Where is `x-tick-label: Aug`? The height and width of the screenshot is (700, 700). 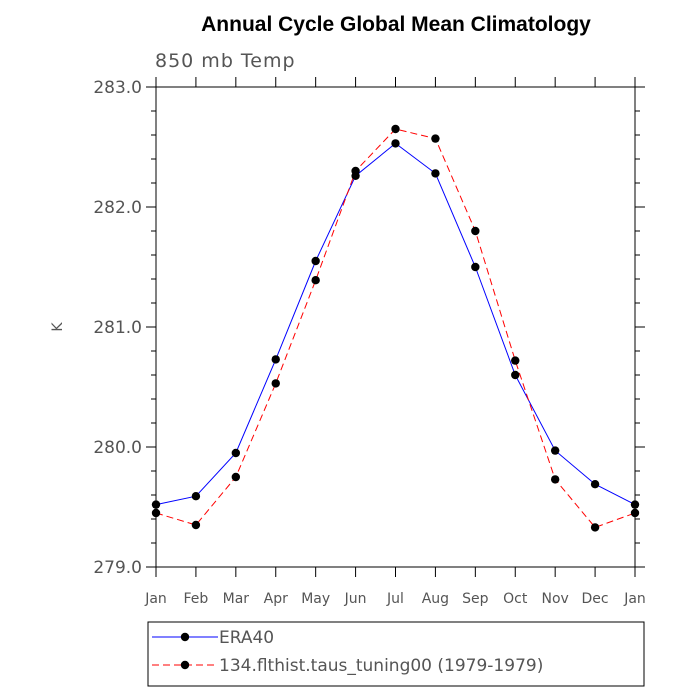
x-tick-label: Aug is located at coordinates (435, 599).